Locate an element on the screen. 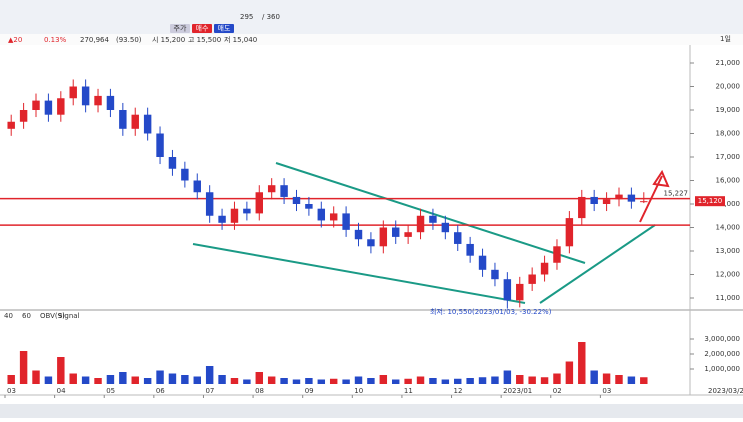  y-tick-label: 14,000 is located at coordinates (728, 228).